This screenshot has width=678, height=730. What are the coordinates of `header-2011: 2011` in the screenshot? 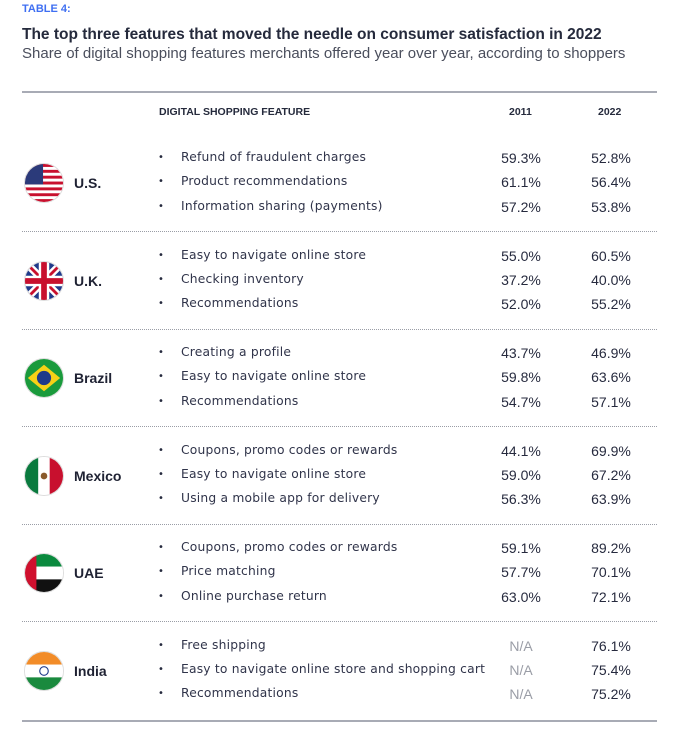 It's located at (520, 112).